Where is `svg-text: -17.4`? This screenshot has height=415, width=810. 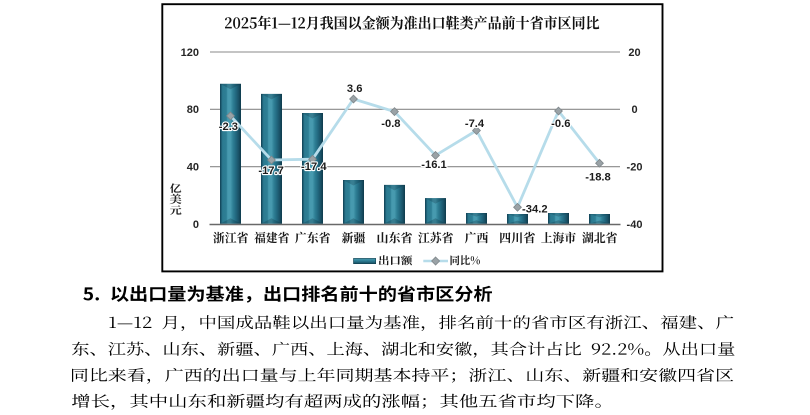
svg-text: -17.4 is located at coordinates (314, 167).